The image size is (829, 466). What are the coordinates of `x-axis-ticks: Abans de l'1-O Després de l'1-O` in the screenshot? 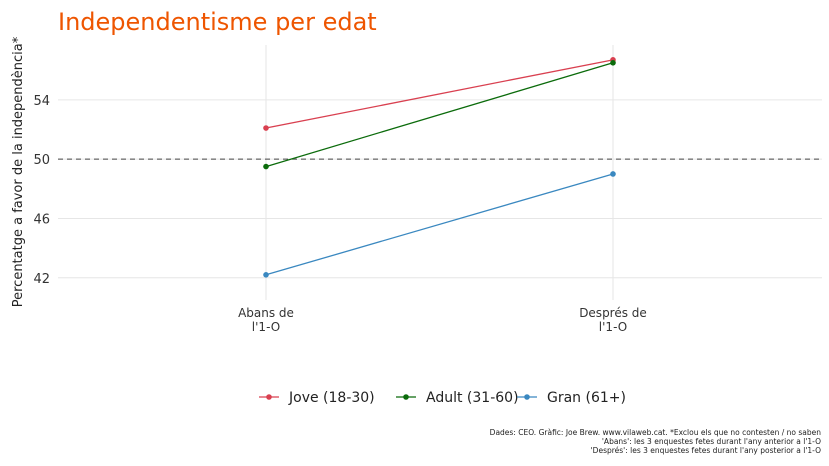 It's located at (442, 320).